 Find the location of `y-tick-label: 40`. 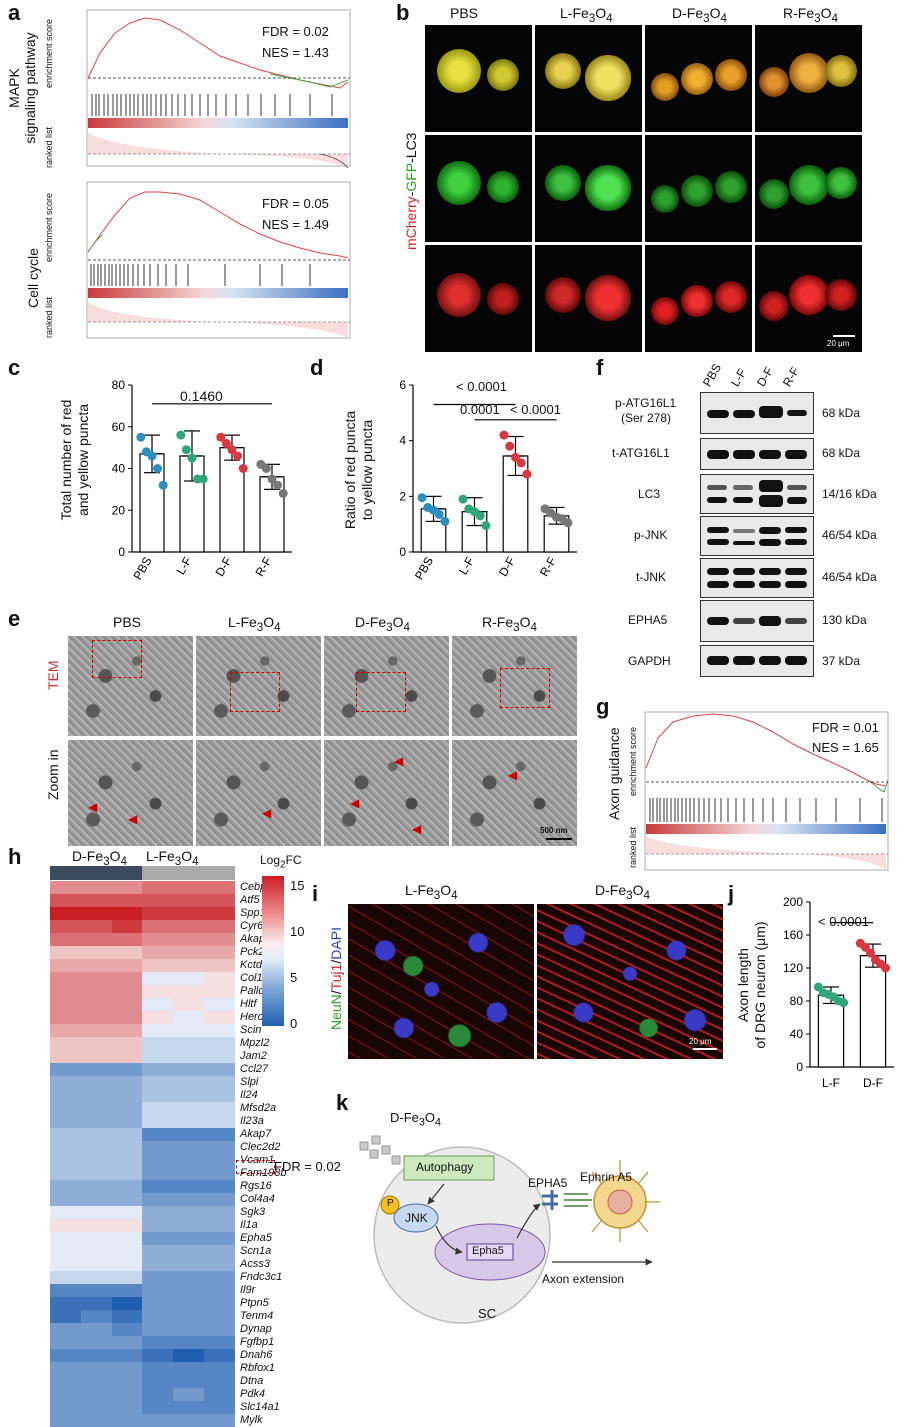

y-tick-label: 40 is located at coordinates (797, 1034).